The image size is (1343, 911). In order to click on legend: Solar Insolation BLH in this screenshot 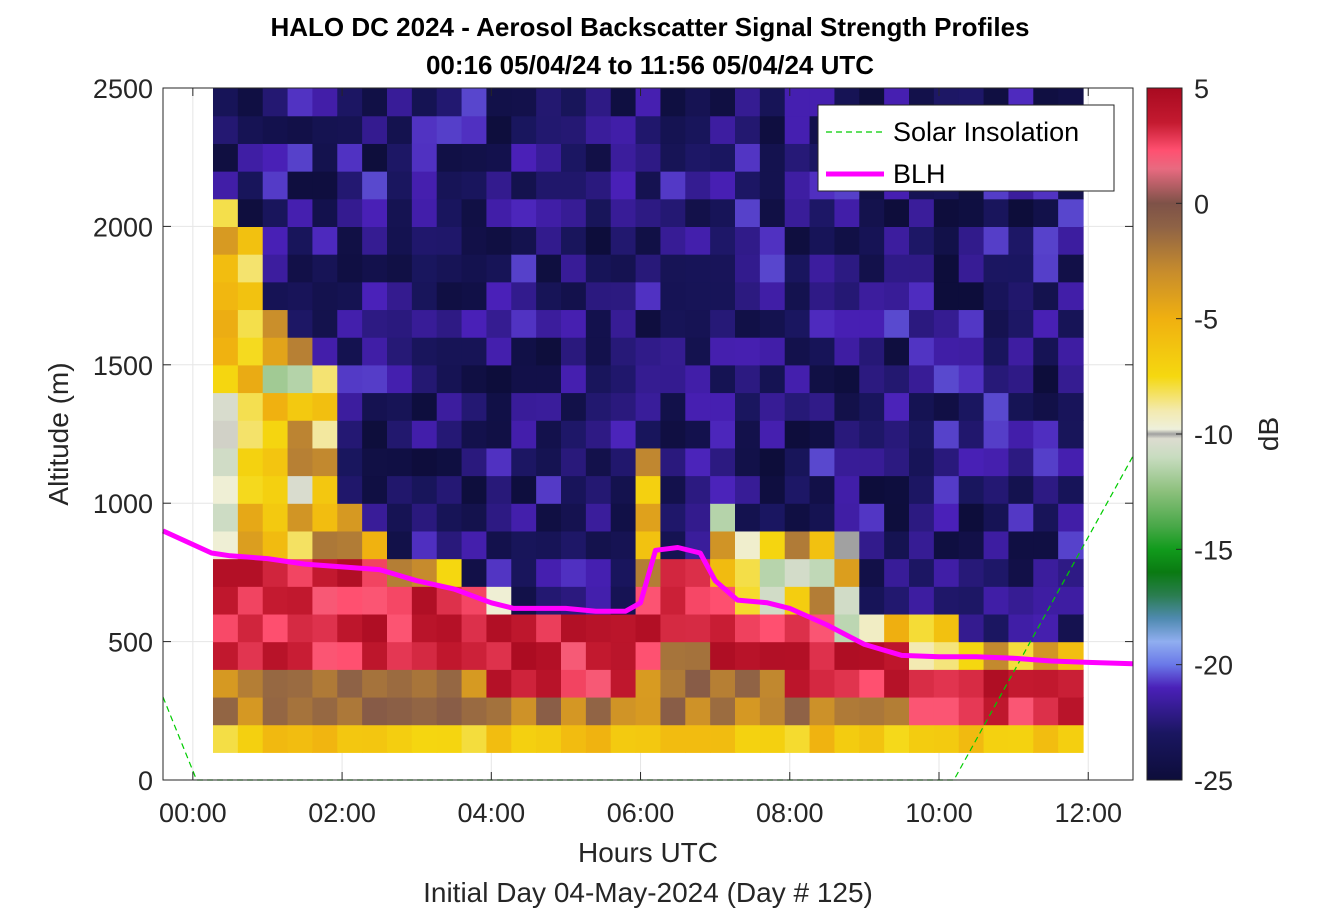, I will do `click(966, 148)`.